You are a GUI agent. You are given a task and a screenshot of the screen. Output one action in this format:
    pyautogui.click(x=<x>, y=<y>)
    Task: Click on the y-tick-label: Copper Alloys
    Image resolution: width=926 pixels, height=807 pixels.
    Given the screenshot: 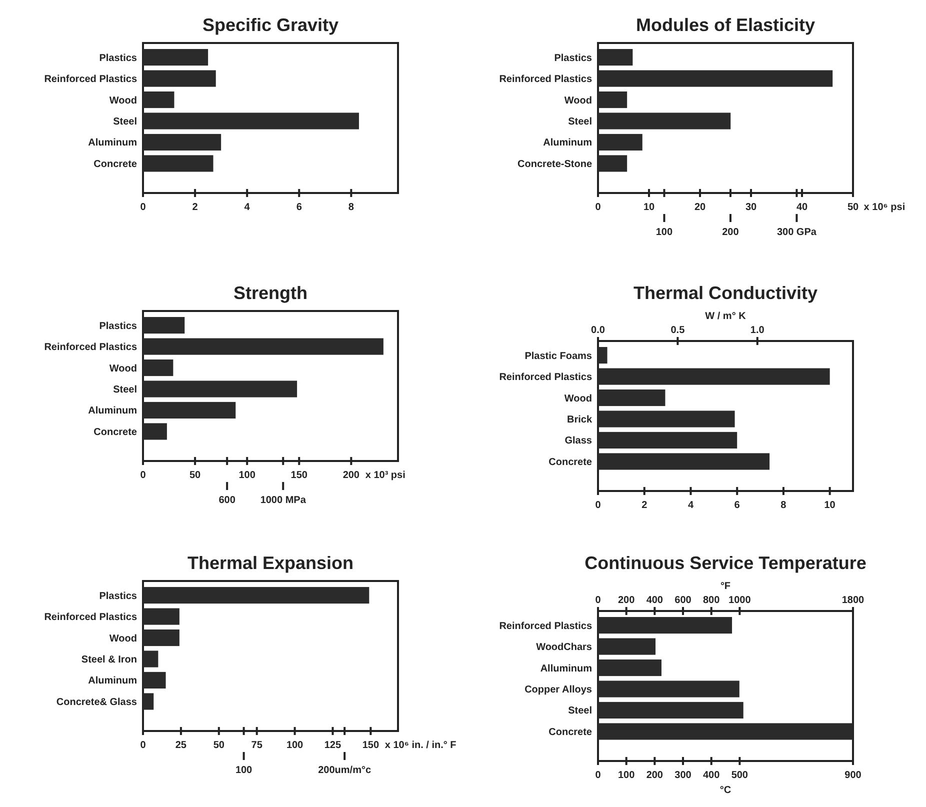 What is the action you would take?
    pyautogui.click(x=558, y=690)
    